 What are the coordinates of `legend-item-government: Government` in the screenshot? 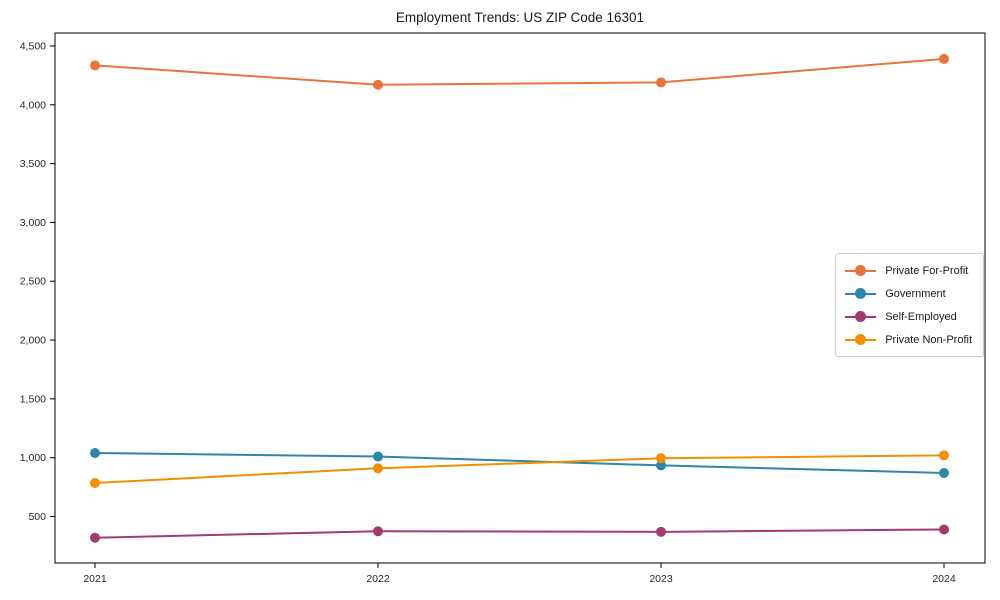 It's located at (908, 293).